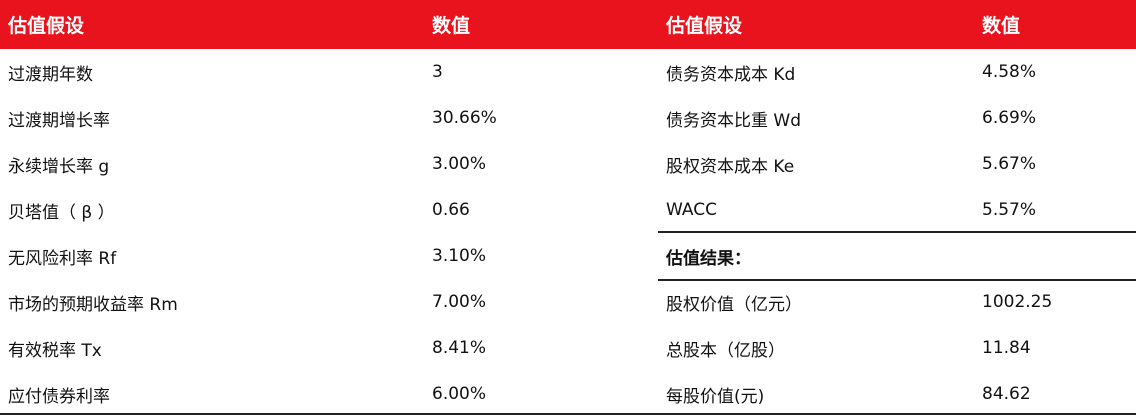  Describe the element at coordinates (730, 166) in the screenshot. I see `row-right-label: 股权资本成本 Ke` at that location.